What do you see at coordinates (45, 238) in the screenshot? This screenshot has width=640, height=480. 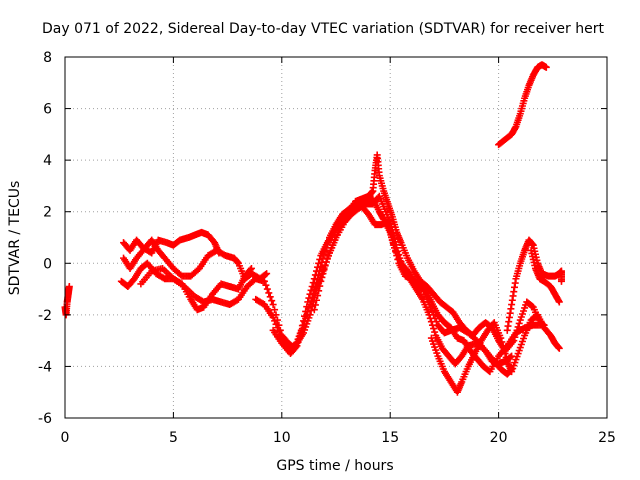 I see `y-tick-labels: -6 -4 -2 0 2 4 6 8` at bounding box center [45, 238].